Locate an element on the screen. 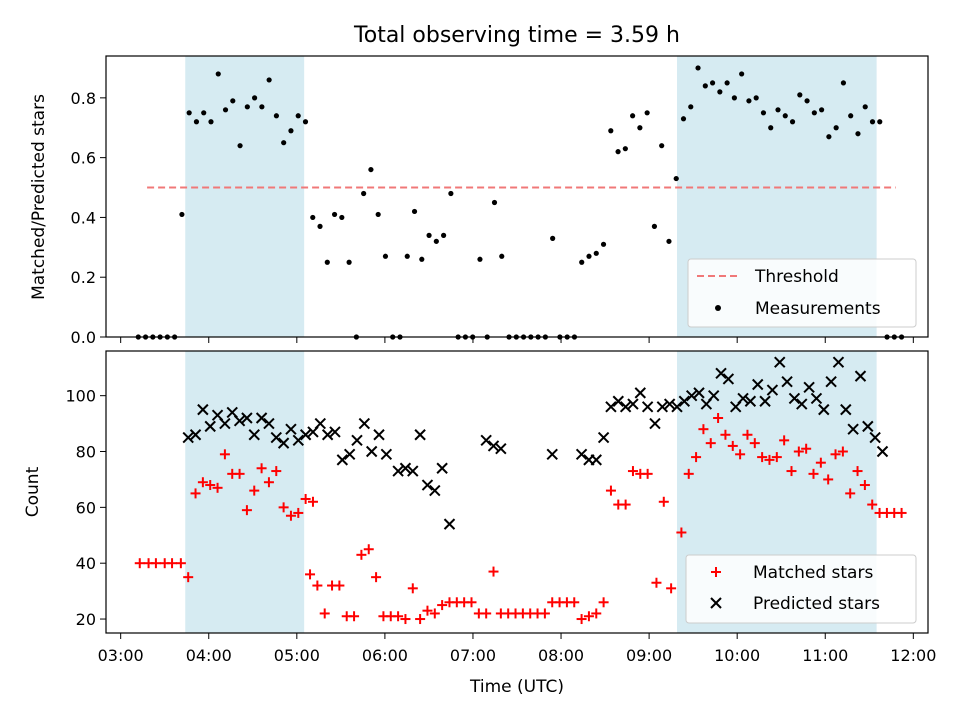 The width and height of the screenshot is (960, 720). legend-matched-swatch is located at coordinates (716, 572).